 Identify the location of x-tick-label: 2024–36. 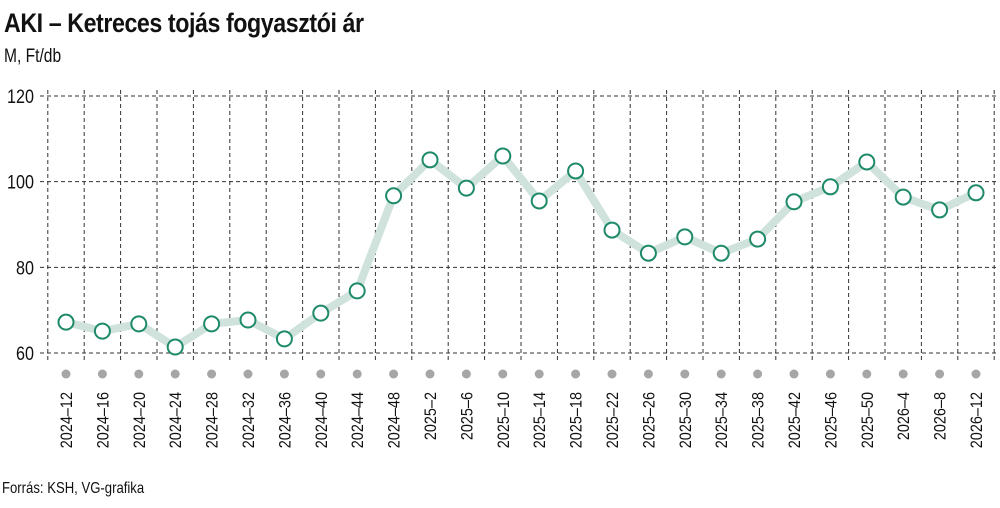
(285, 420).